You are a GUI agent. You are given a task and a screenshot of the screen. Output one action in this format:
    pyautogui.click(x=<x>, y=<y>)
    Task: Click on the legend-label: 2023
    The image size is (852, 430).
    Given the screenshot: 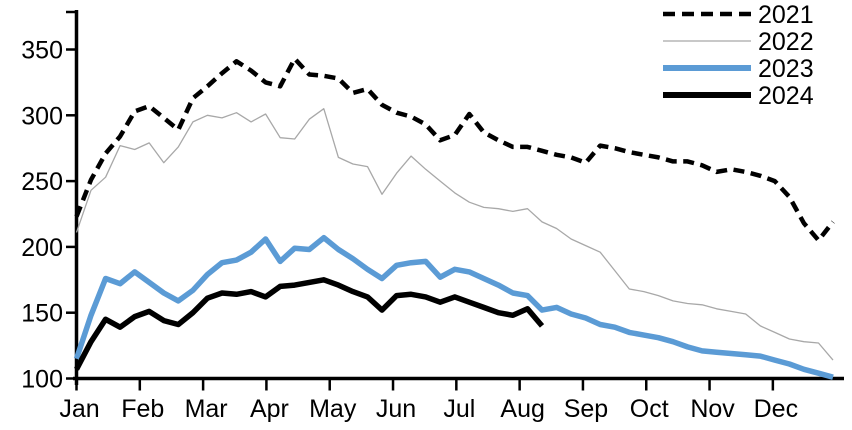 What is the action you would take?
    pyautogui.click(x=786, y=69)
    